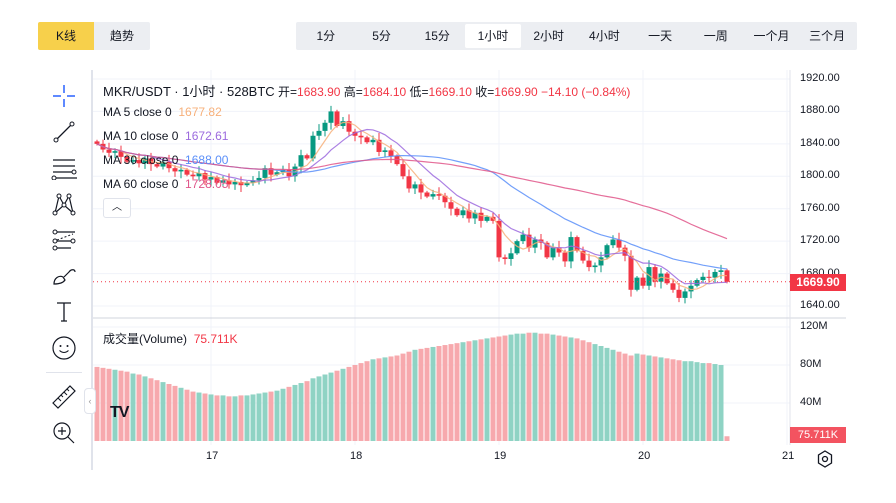 This screenshot has height=503, width=896. I want to click on interval-2h: 2小时, so click(548, 36).